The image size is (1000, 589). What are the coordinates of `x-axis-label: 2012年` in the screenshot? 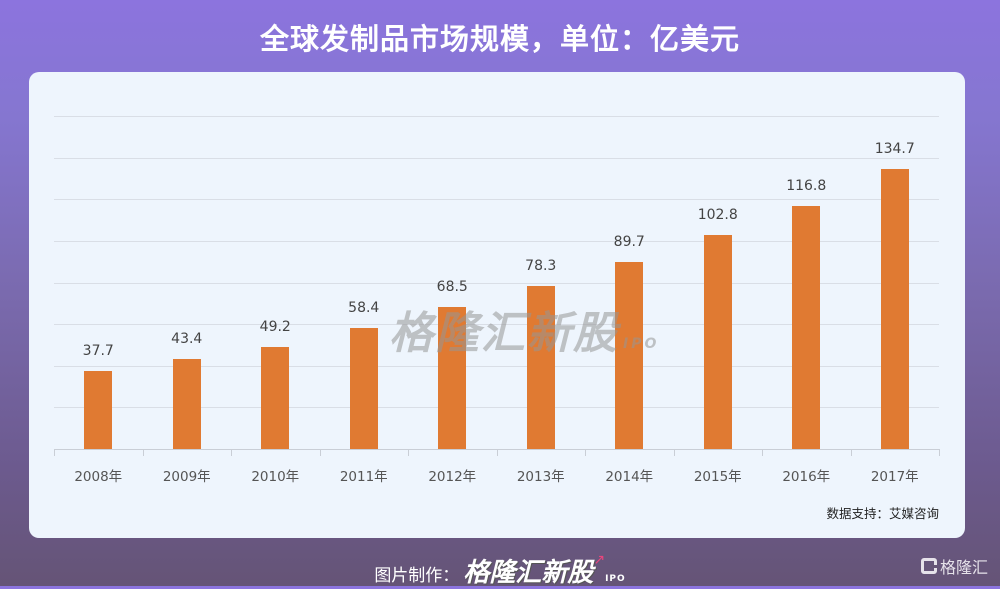 It's located at (452, 477).